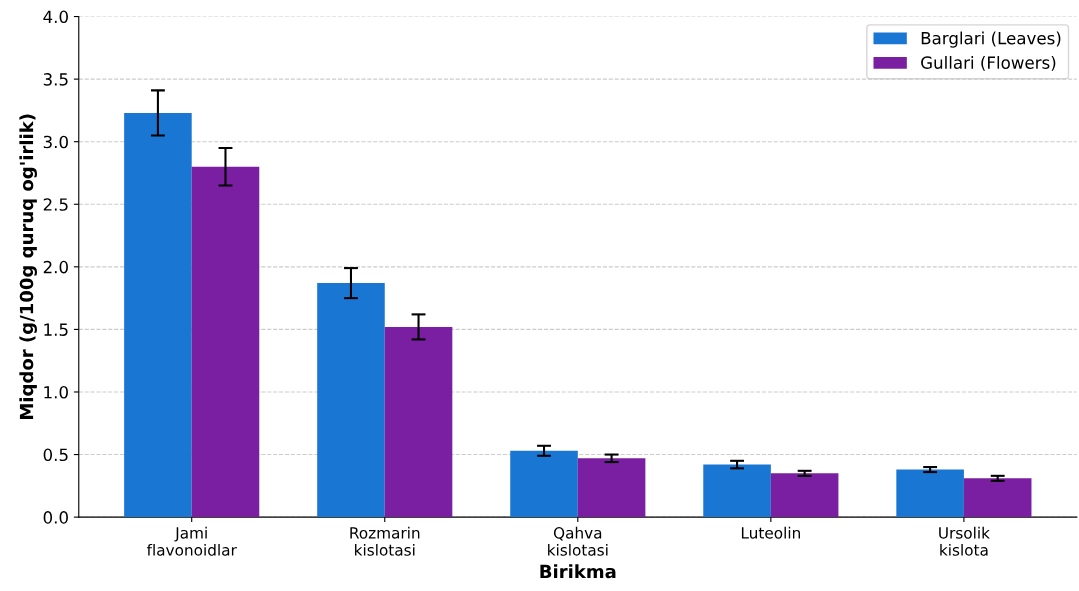  I want to click on x-tick-label: Luteolin, so click(770, 532).